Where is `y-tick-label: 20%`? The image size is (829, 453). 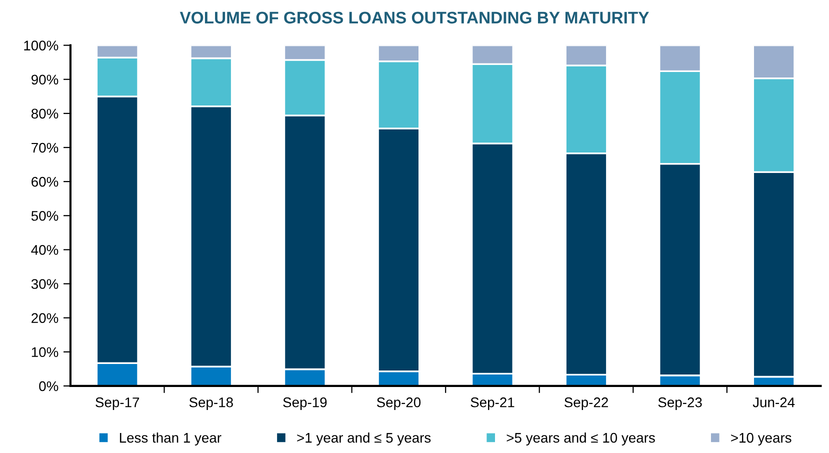 y-tick-label: 20% is located at coordinates (45, 318).